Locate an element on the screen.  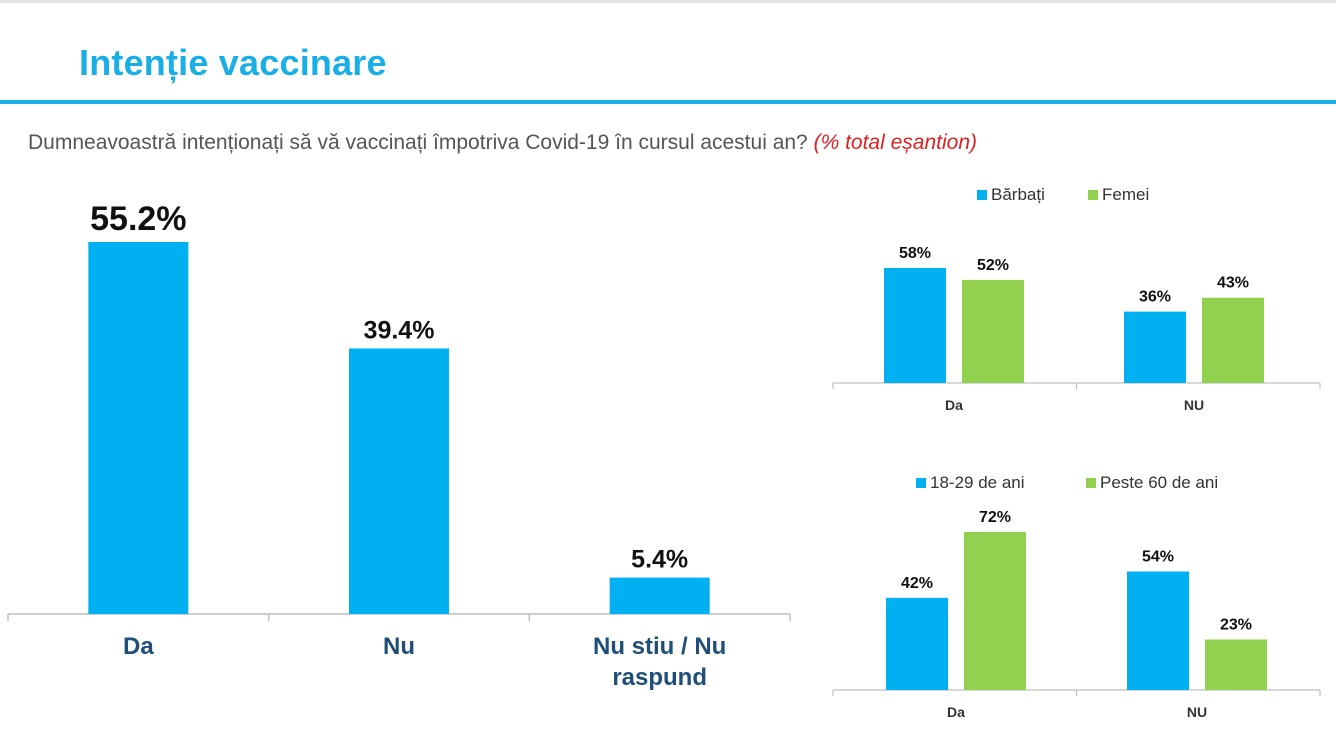
bar-nu-18-29-de-ani is located at coordinates (1158, 630).